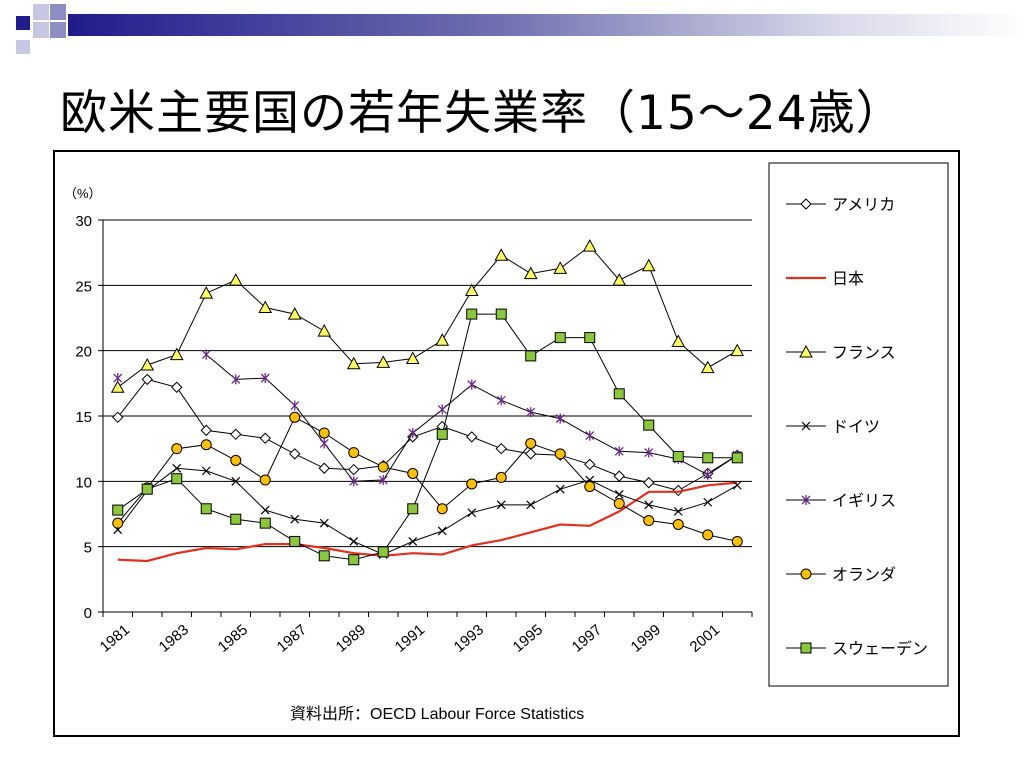  I want to click on page-title: 欧米主要国の若年失業率（15～24歳）, so click(482, 113).